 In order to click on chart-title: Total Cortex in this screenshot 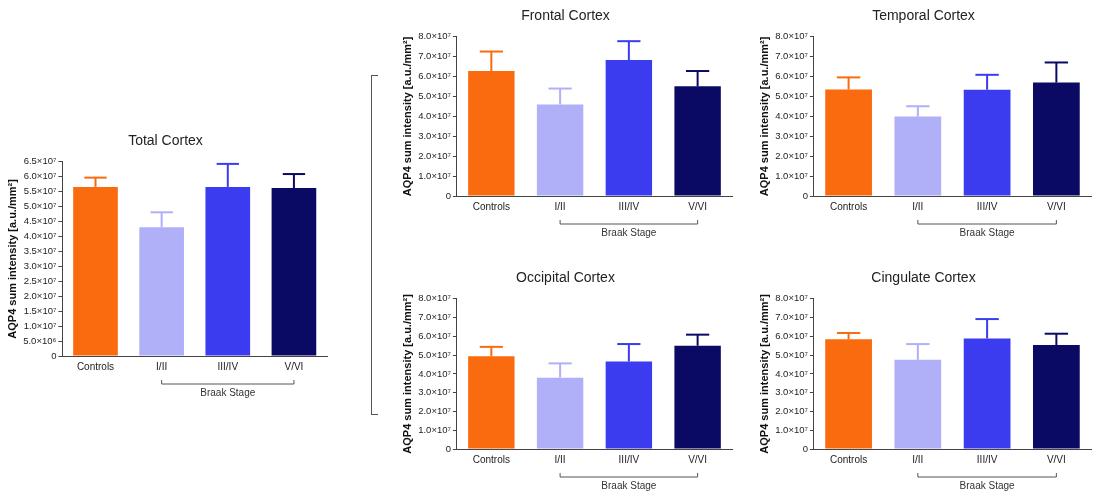, I will do `click(165, 140)`.